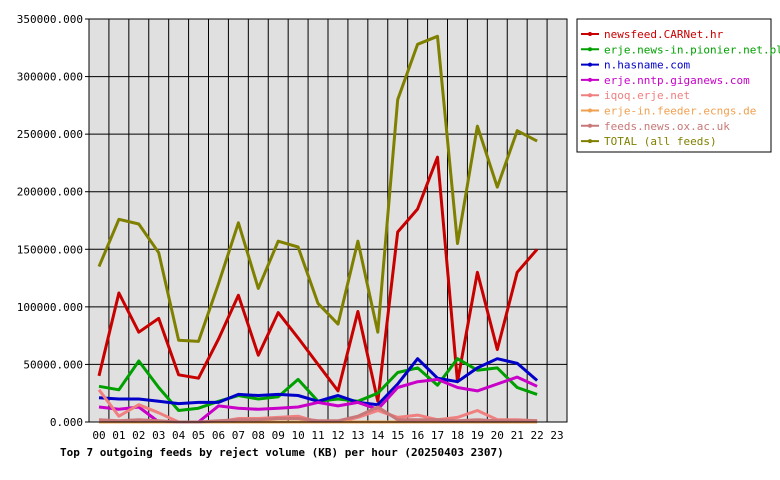 Image resolution: width=780 pixels, height=480 pixels. What do you see at coordinates (357, 435) in the screenshot?
I see `x-tick-label: 13` at bounding box center [357, 435].